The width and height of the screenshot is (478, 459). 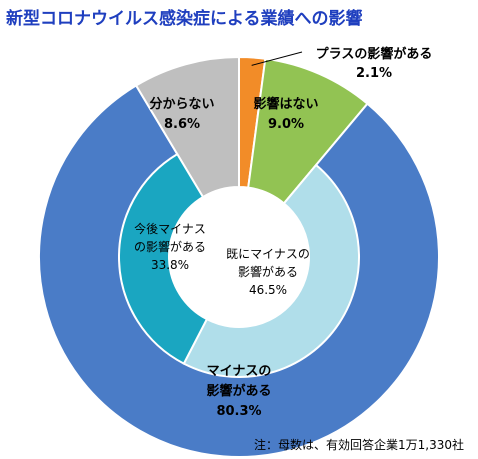 I want to click on label-future-minus: 今後マイナスの影響がある 33.8%, so click(x=170, y=246).